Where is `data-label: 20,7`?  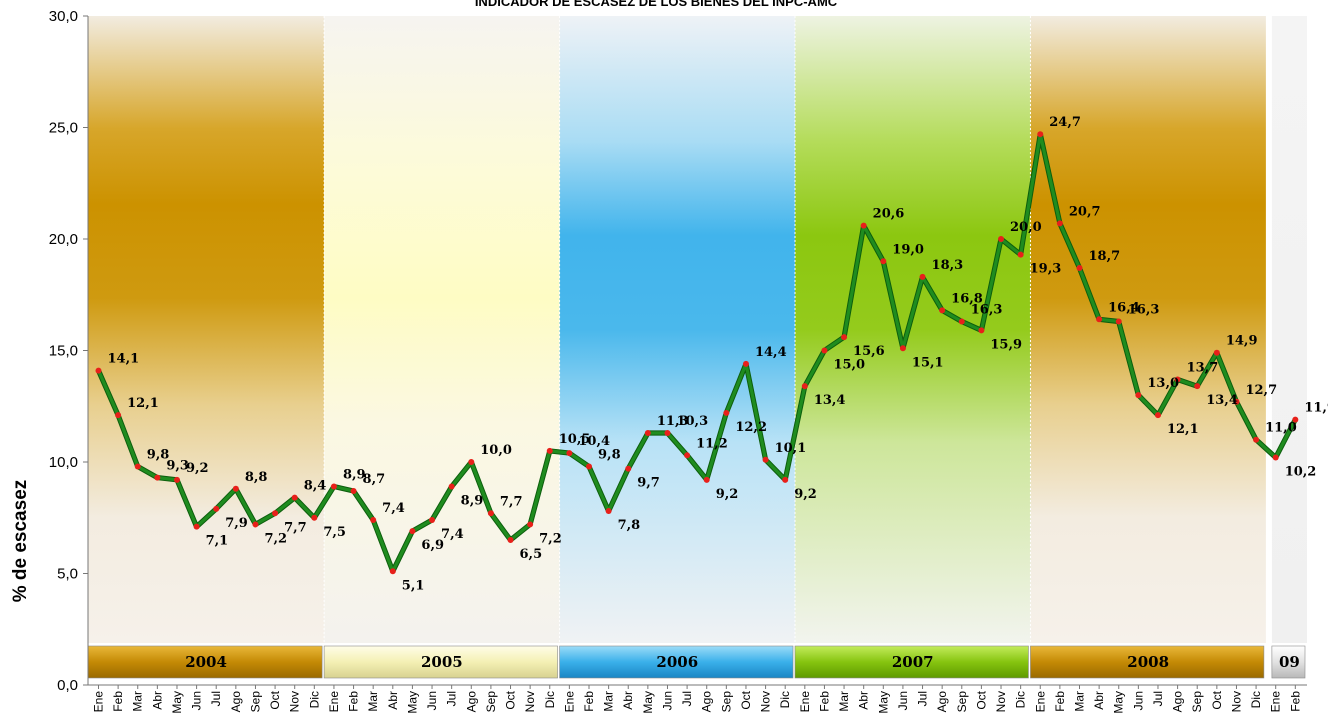 data-label: 20,7 is located at coordinates (1085, 211).